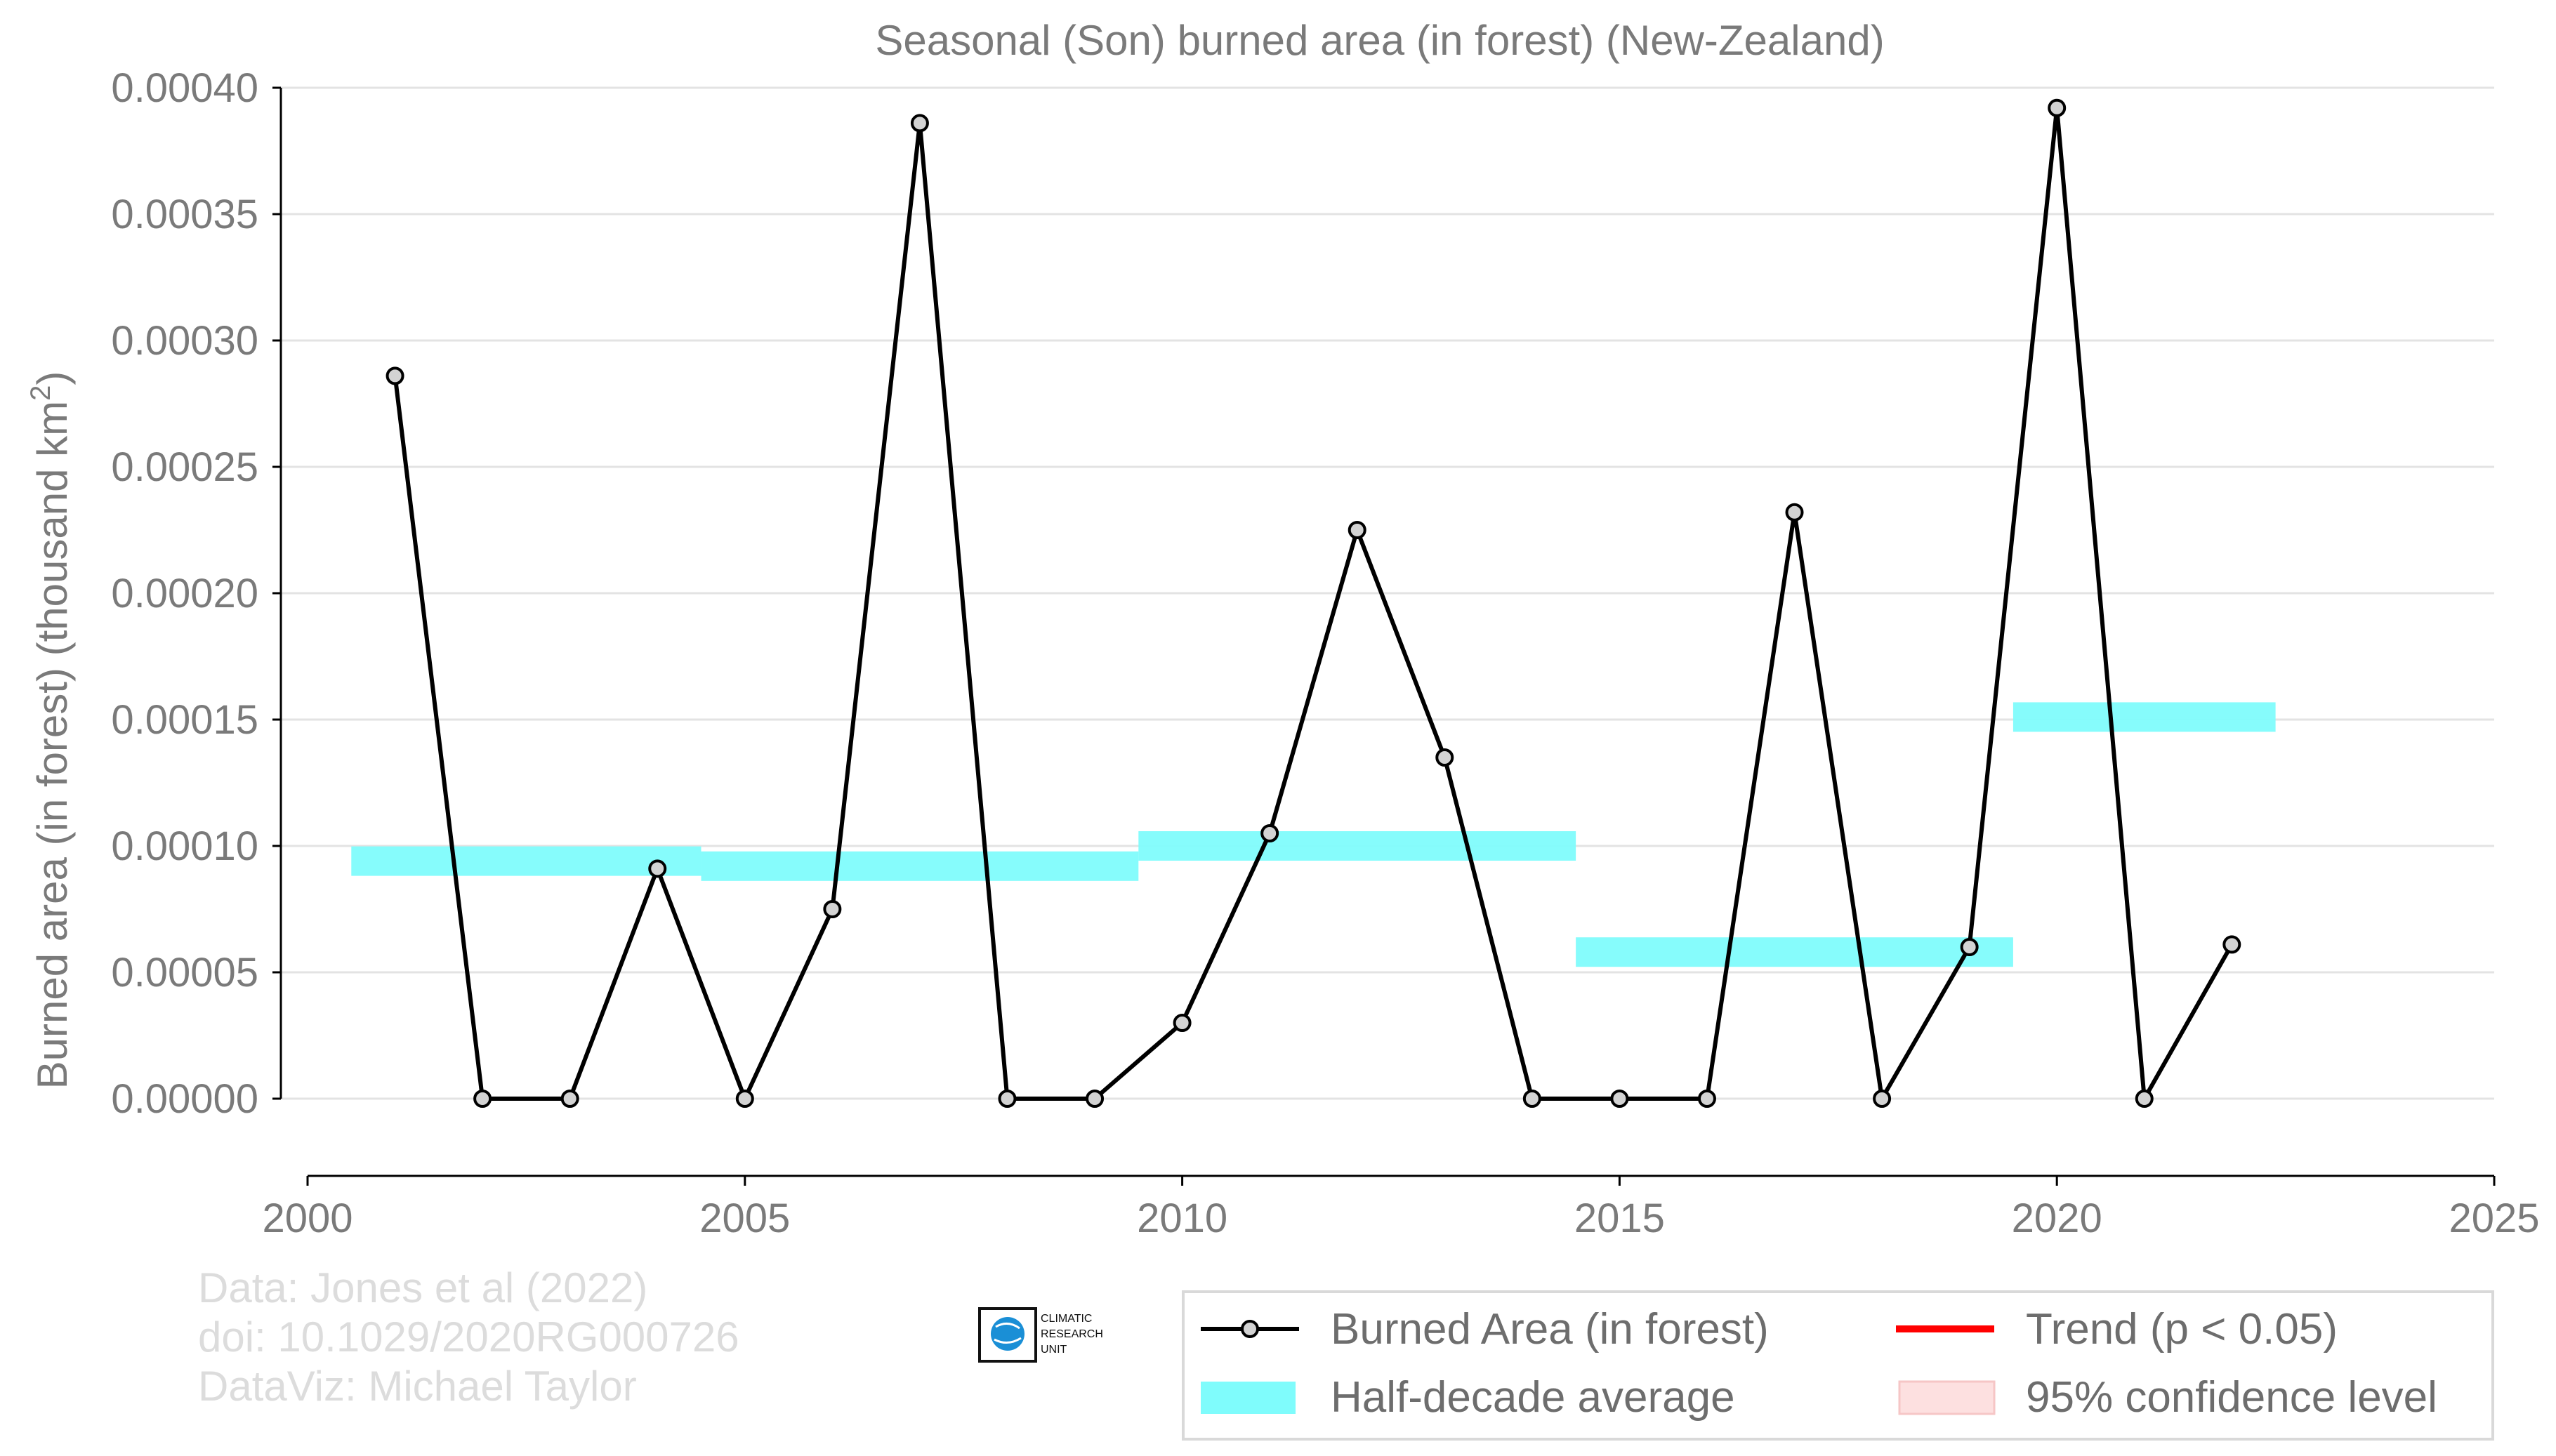 The height and width of the screenshot is (1456, 2556). Describe the element at coordinates (184, 593) in the screenshot. I see `y-tick-label: 0.00020` at that location.